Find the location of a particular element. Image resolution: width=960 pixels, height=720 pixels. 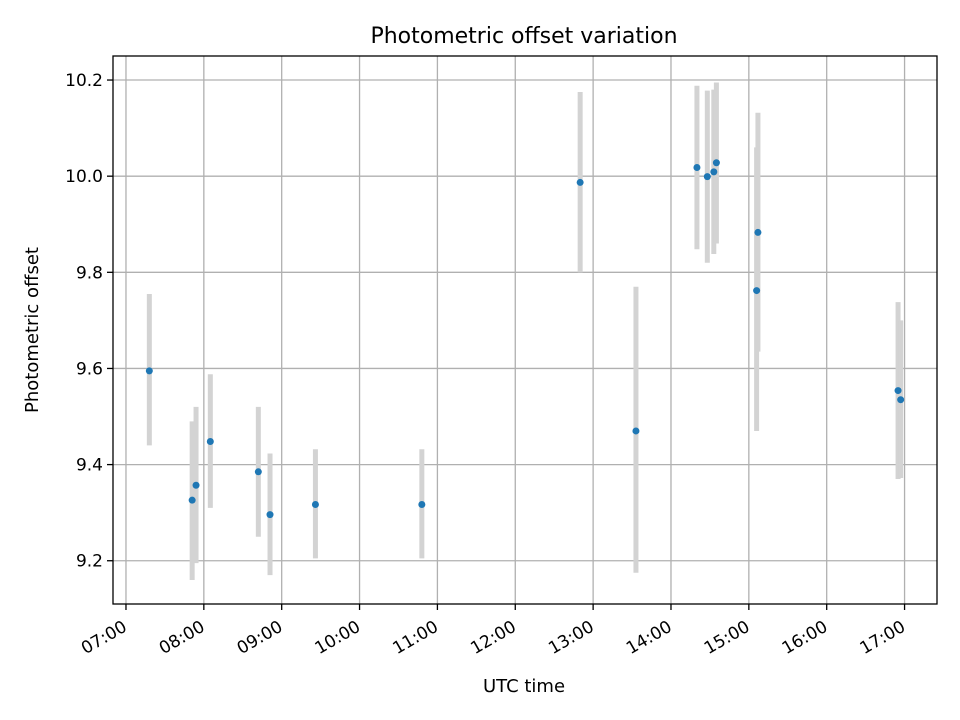

x-tick-label: 09:00 is located at coordinates (260, 638).